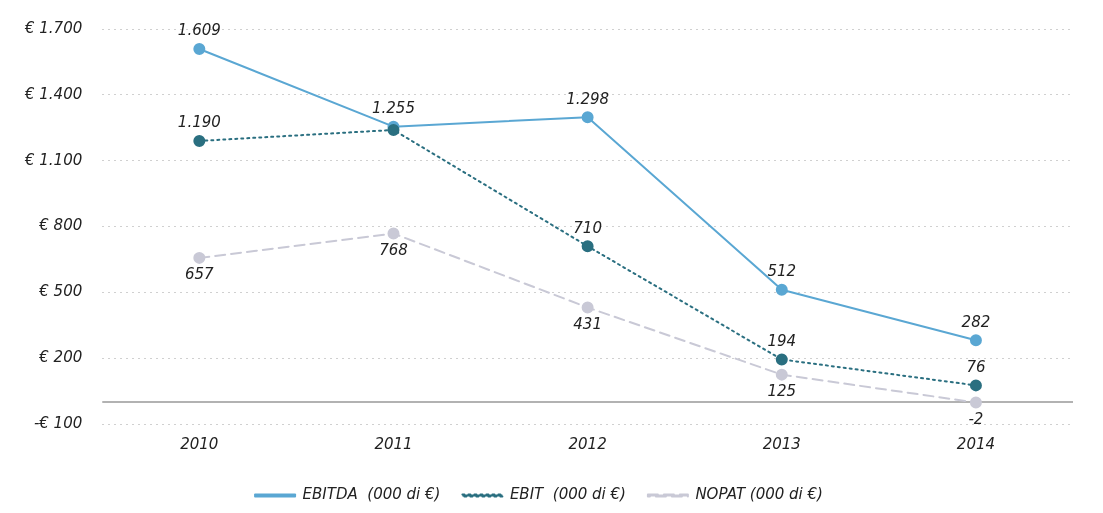 The height and width of the screenshot is (513, 1103). I want to click on data-label: 657, so click(200, 274).